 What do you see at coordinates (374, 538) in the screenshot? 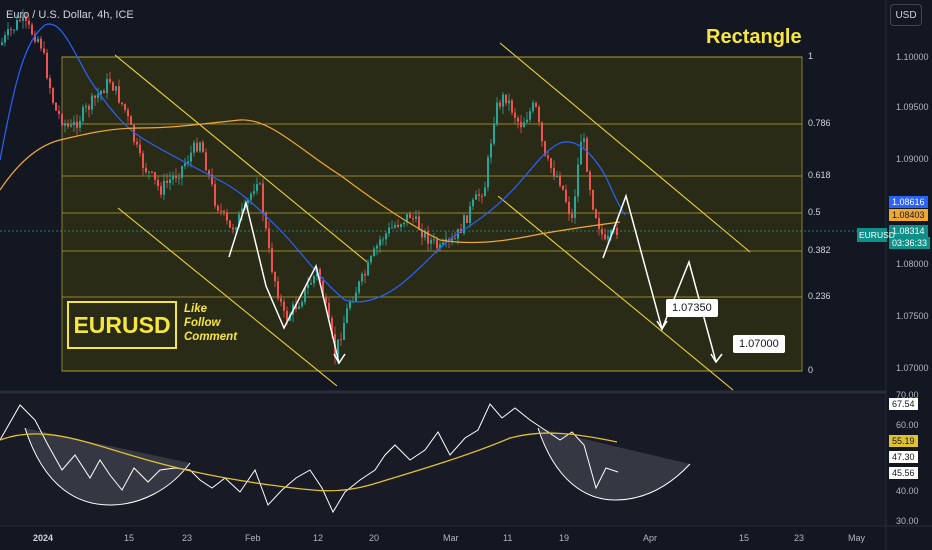
I see `time-tick: 20` at bounding box center [374, 538].